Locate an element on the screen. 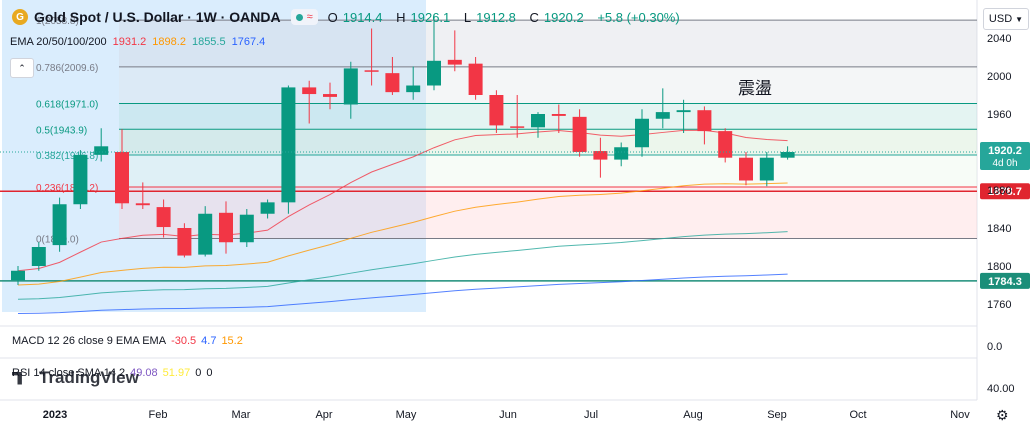 Image resolution: width=1036 pixels, height=433 pixels. macd-hist-value: -30.5 is located at coordinates (184, 341).